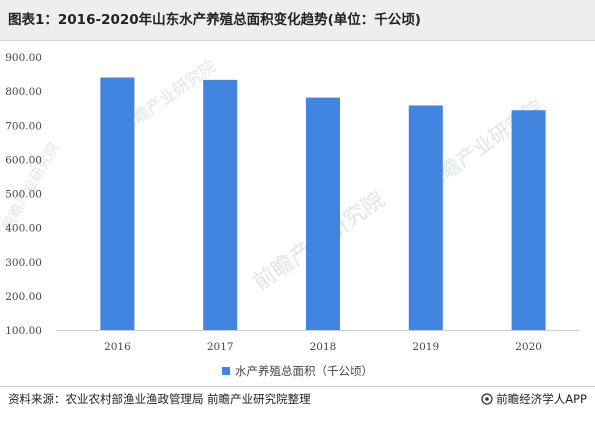  Describe the element at coordinates (297, 386) in the screenshot. I see `divider-bottom` at that location.